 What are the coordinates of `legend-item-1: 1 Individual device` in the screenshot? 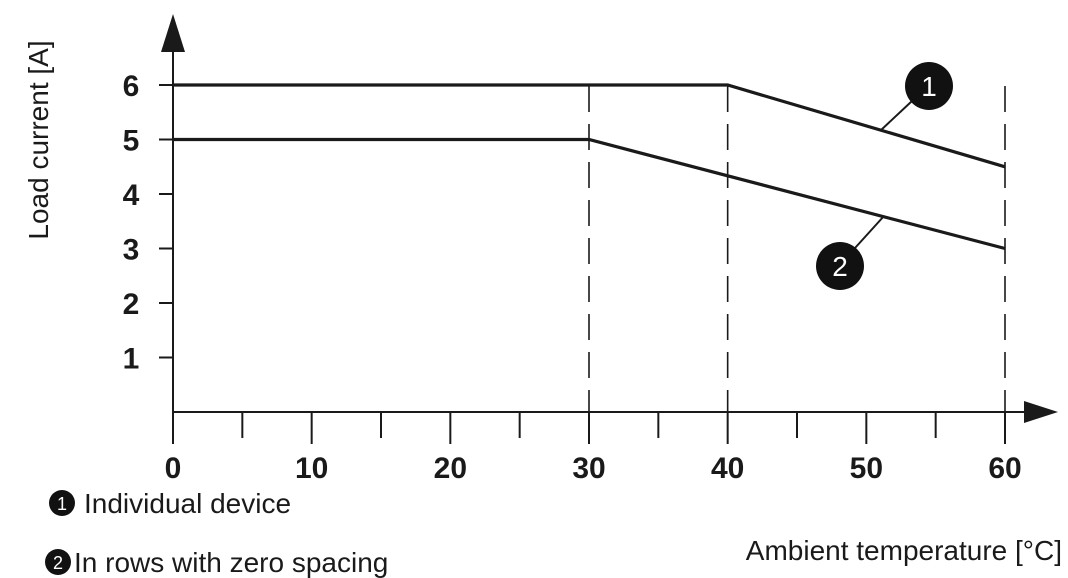 It's located at (170, 503).